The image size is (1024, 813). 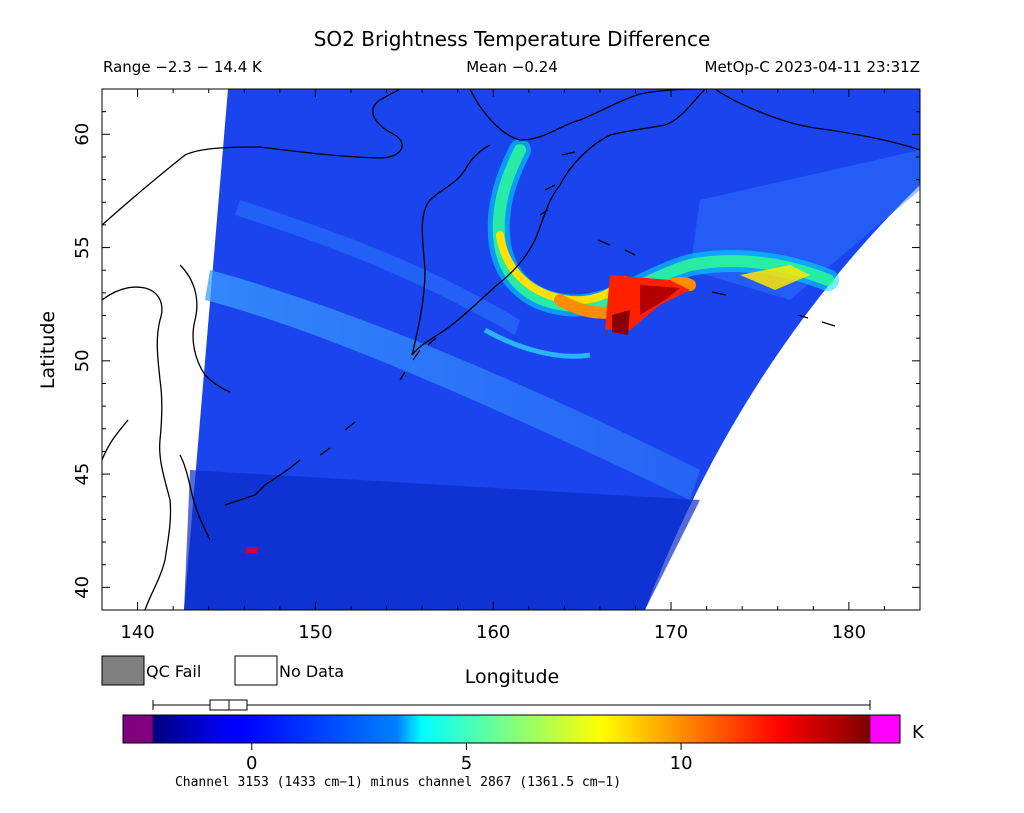 What do you see at coordinates (82, 360) in the screenshot?
I see `y-tick-label: 50` at bounding box center [82, 360].